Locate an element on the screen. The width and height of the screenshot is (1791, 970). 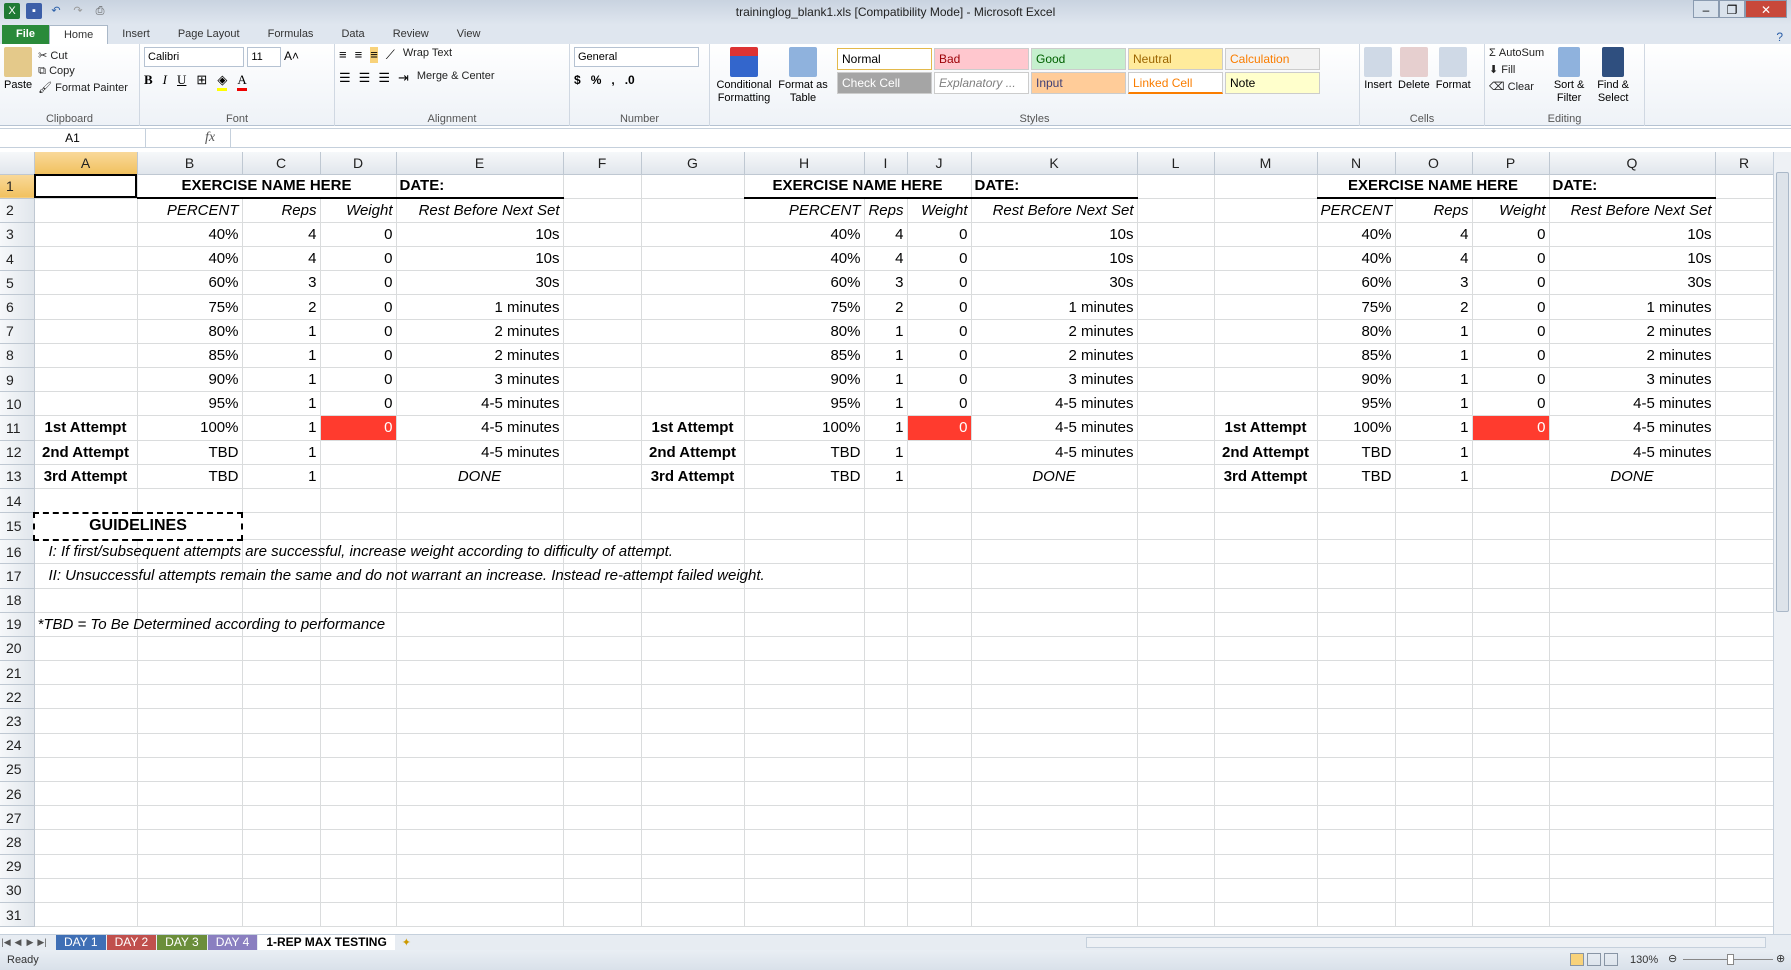
sheet-tab: DAY 2 is located at coordinates (131, 942).